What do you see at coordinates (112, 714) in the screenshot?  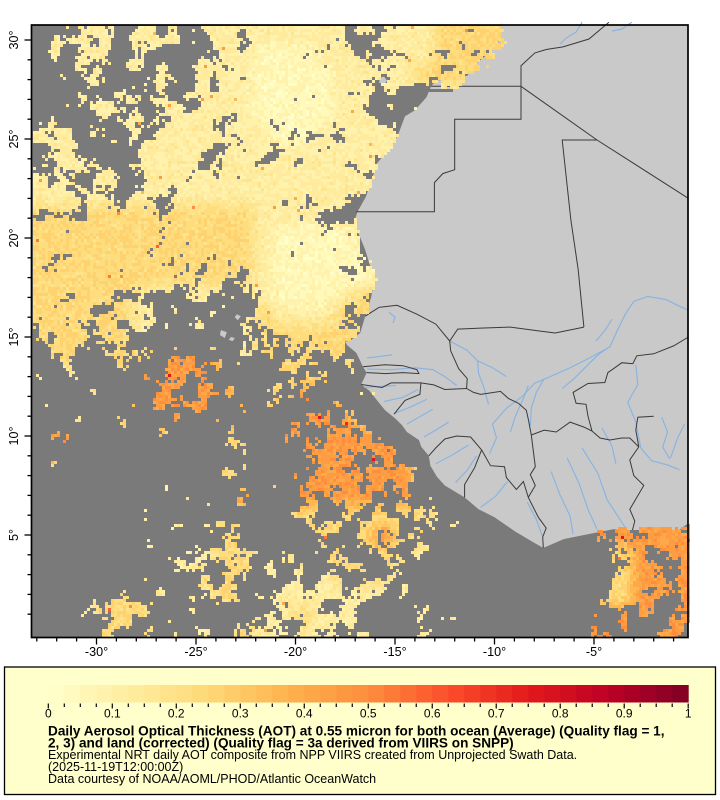 I see `svg-text: 0.1` at bounding box center [112, 714].